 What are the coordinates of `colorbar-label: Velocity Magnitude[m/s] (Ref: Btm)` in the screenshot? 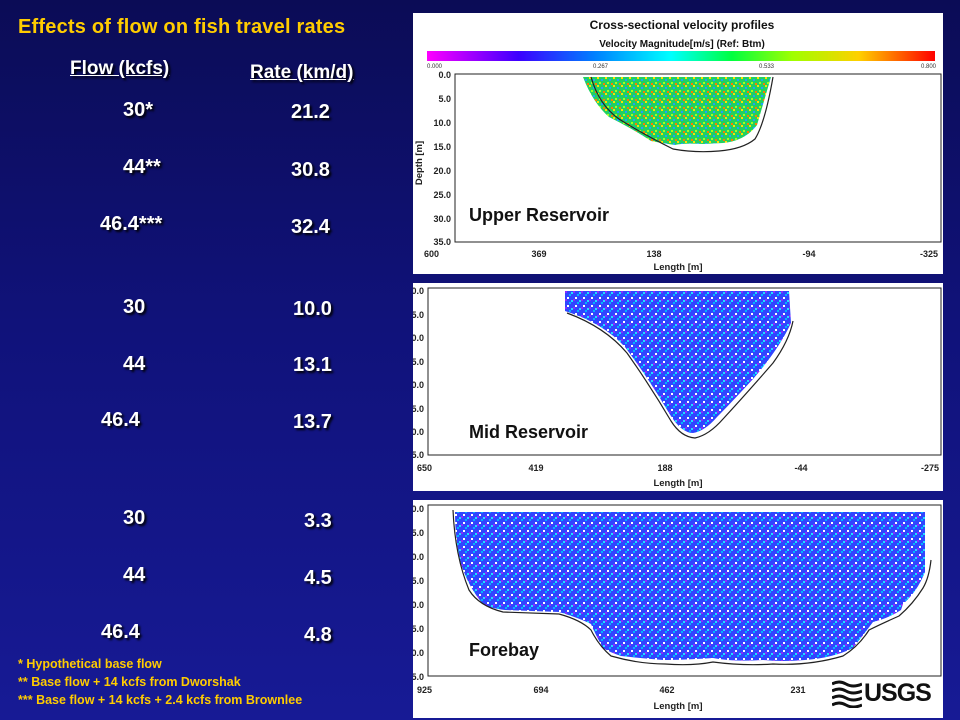 It's located at (682, 44).